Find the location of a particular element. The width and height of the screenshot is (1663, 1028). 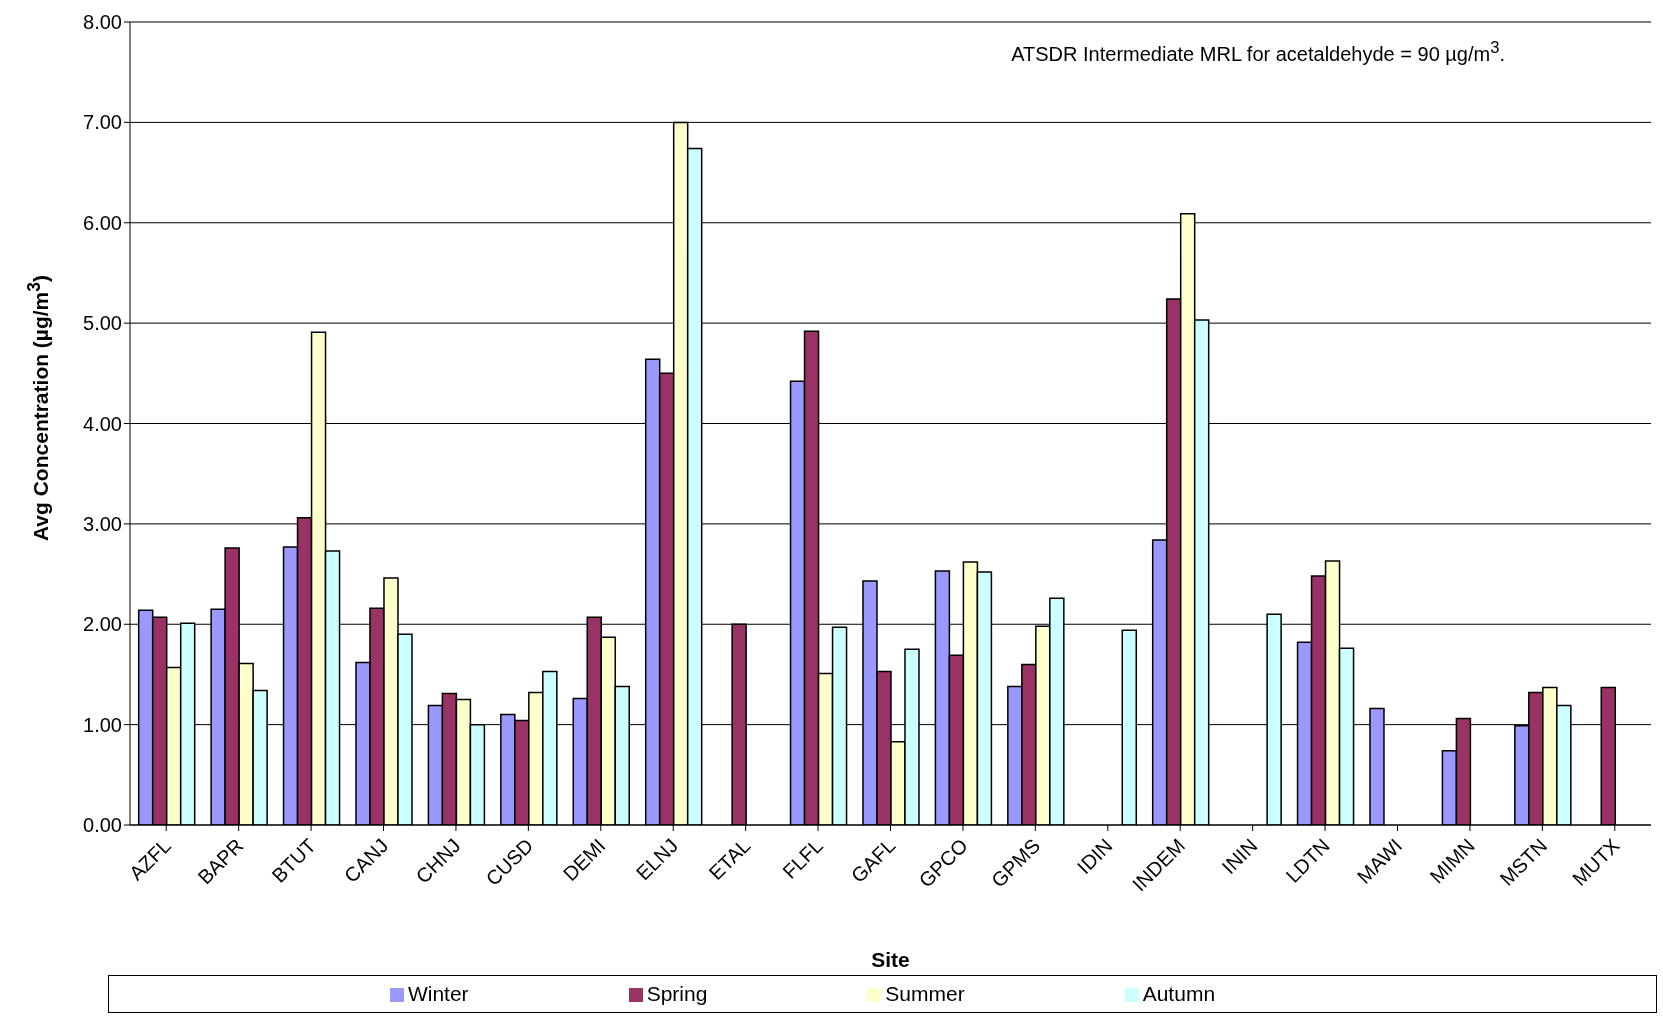

y-tick-label: 5.00 is located at coordinates (102, 323).